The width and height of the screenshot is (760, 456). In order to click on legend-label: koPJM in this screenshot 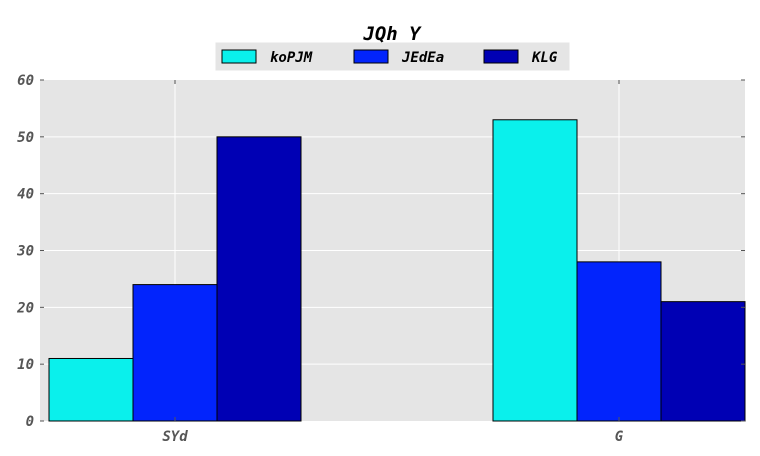, I will do `click(291, 58)`.